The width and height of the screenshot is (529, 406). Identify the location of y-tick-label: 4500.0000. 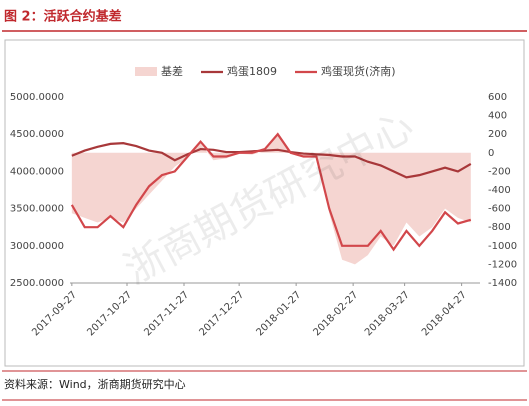
(37, 134).